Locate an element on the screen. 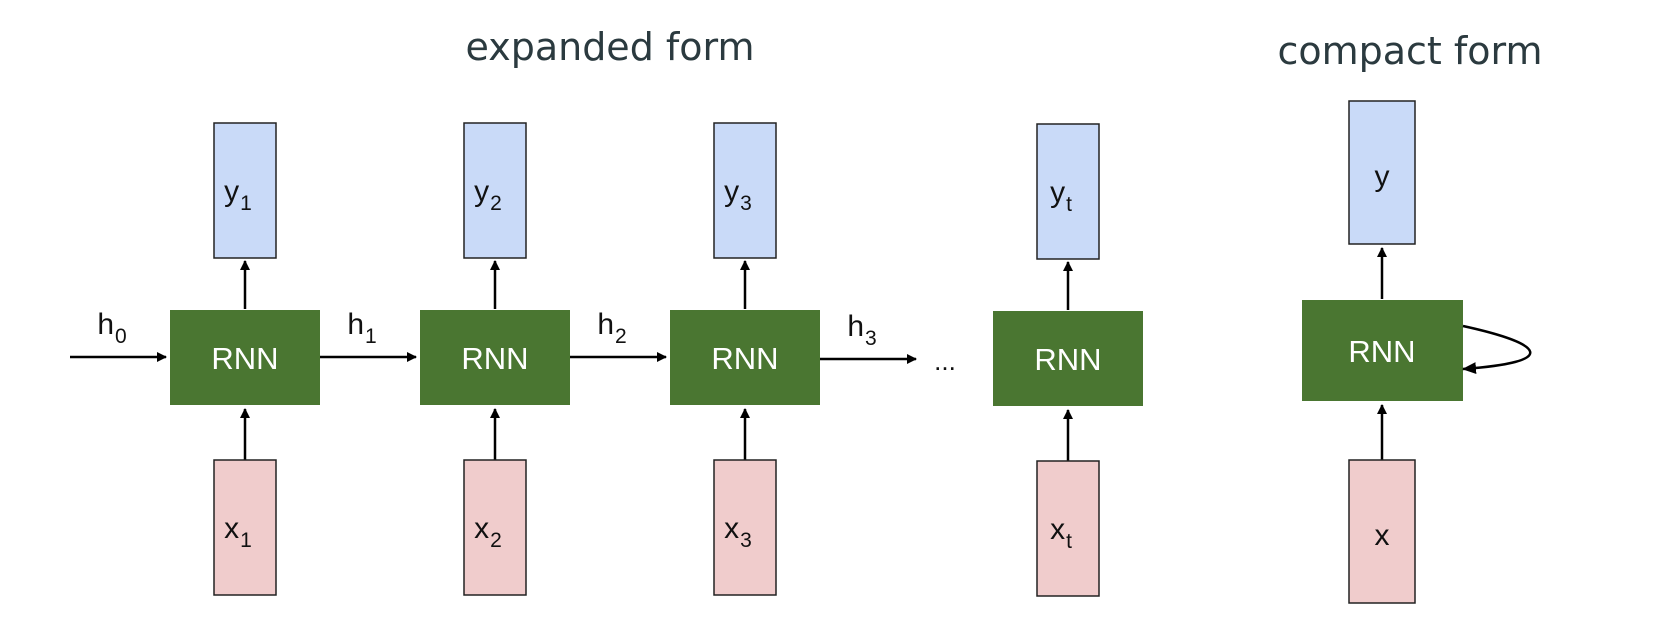  compact-input-box-x is located at coordinates (1382, 531).